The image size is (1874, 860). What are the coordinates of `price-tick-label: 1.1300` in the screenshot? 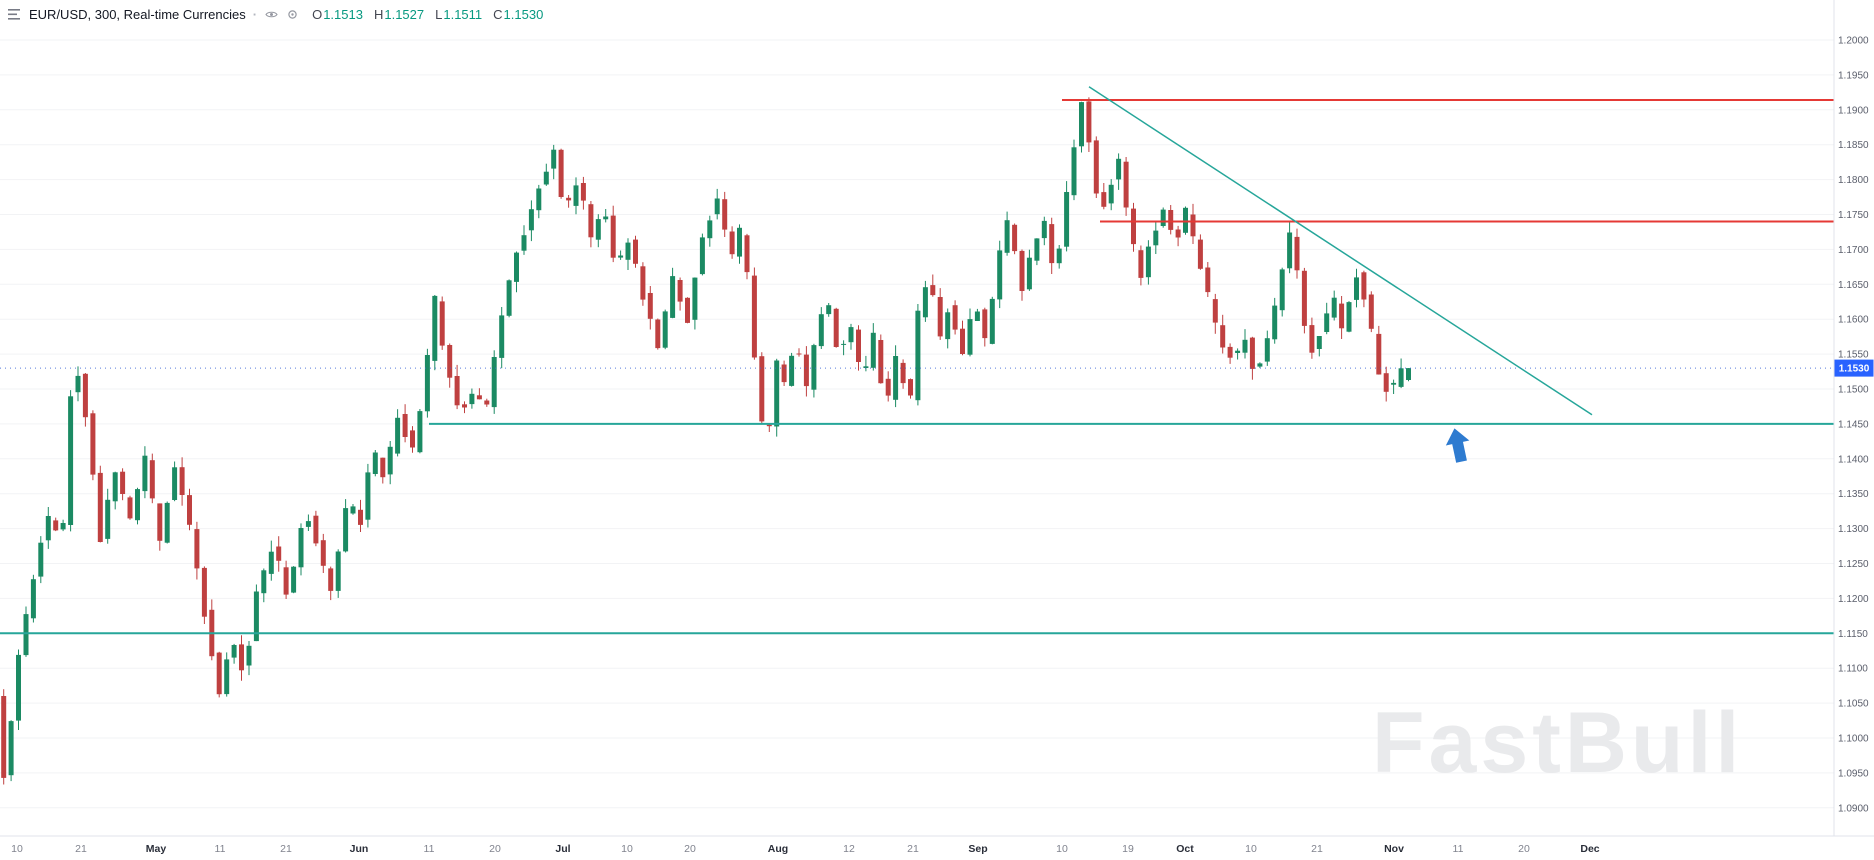 It's located at (1853, 529).